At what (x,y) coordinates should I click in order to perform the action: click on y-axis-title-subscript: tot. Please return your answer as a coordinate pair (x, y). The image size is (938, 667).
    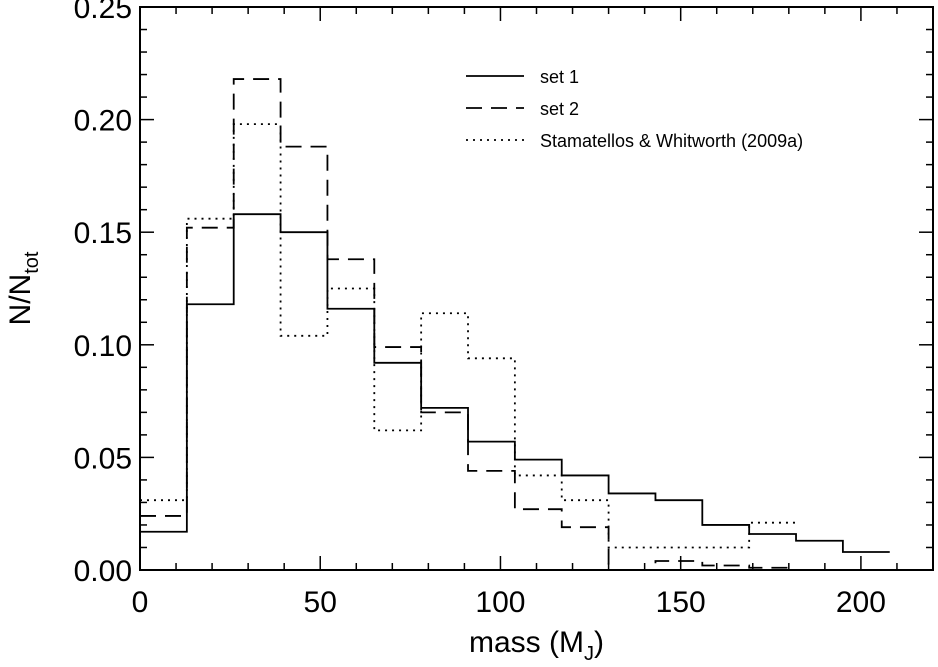
    Looking at the image, I should click on (32, 262).